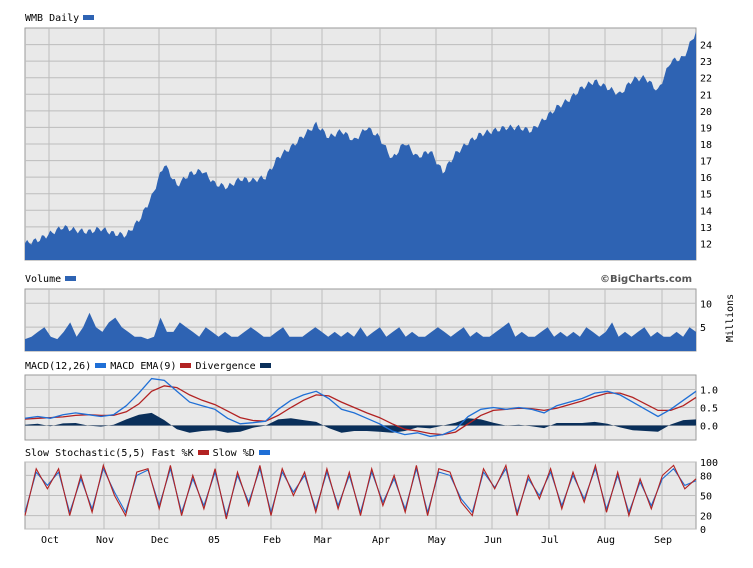  Describe the element at coordinates (360, 331) in the screenshot. I see `volume-area` at that location.